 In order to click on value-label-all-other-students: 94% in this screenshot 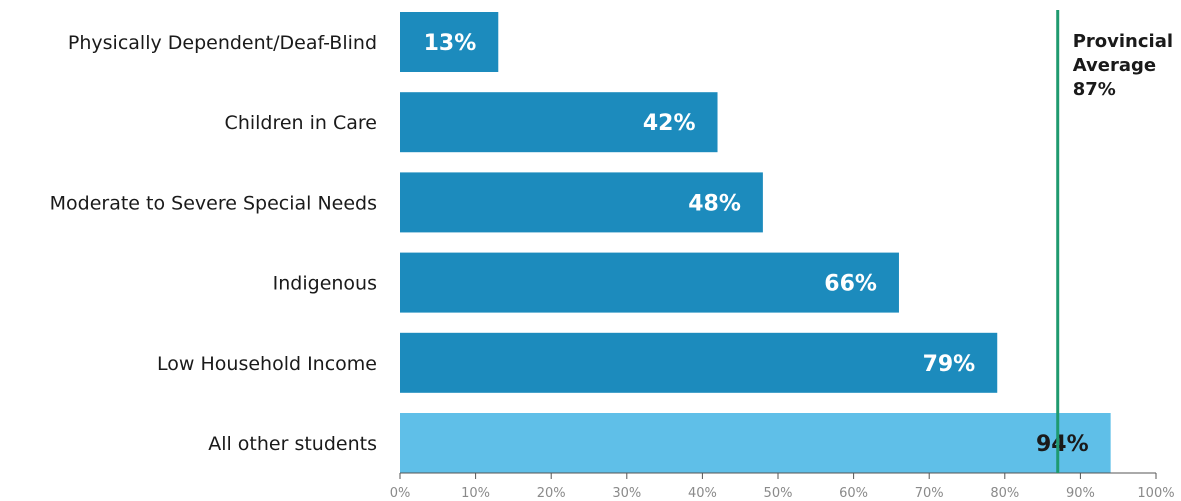, I will do `click(1062, 444)`.